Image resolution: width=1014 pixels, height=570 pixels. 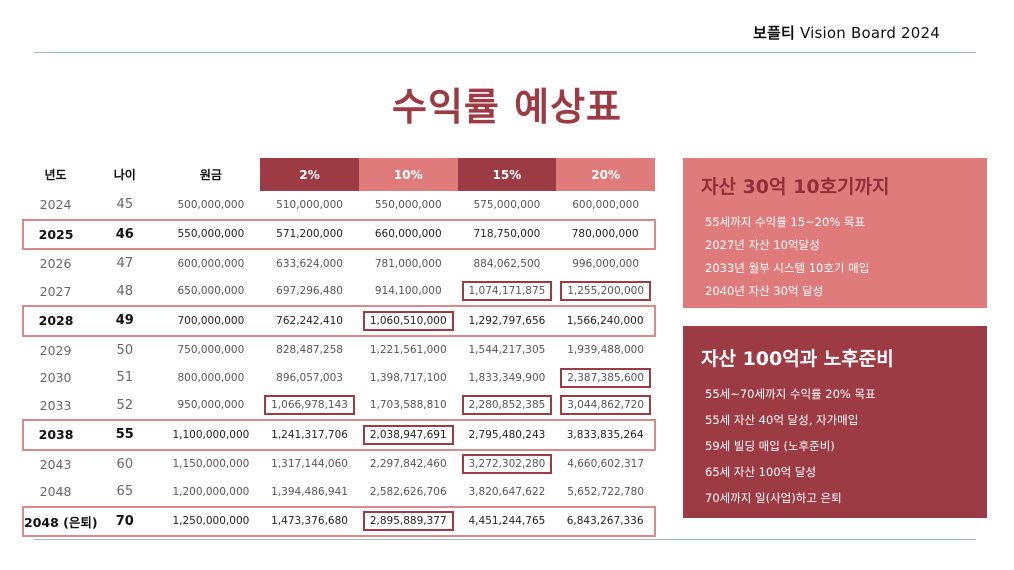 I want to click on cell-r20: 2,387,385,600, so click(x=605, y=378).